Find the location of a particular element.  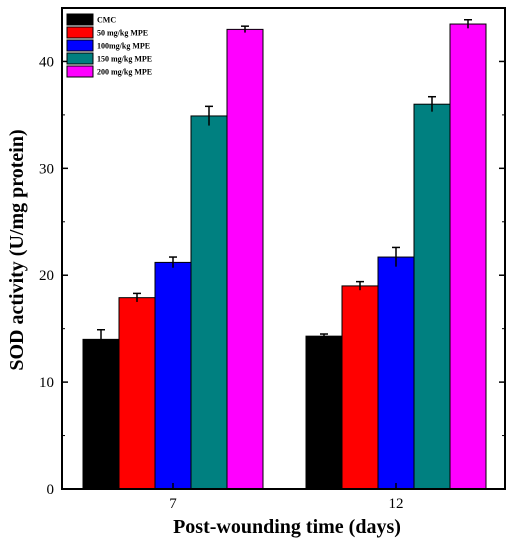

legend-label: CMC is located at coordinates (106, 20).